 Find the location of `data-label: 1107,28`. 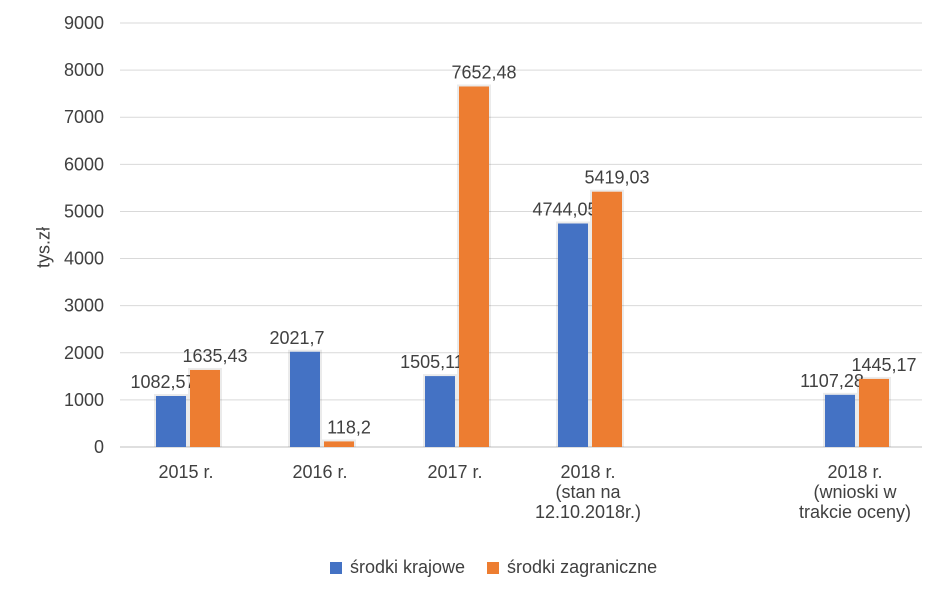

data-label: 1107,28 is located at coordinates (832, 381).